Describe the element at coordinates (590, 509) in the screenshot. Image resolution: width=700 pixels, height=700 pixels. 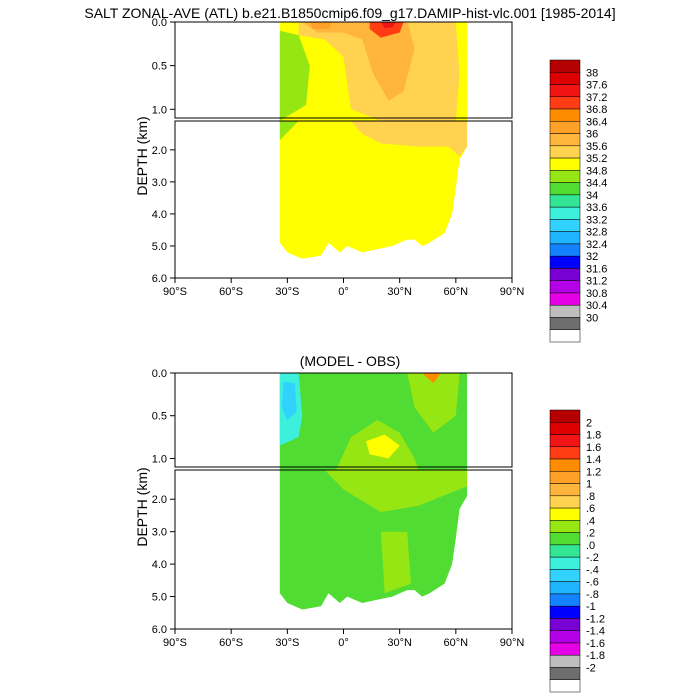
I see `p2-colorbar-label: .6` at that location.